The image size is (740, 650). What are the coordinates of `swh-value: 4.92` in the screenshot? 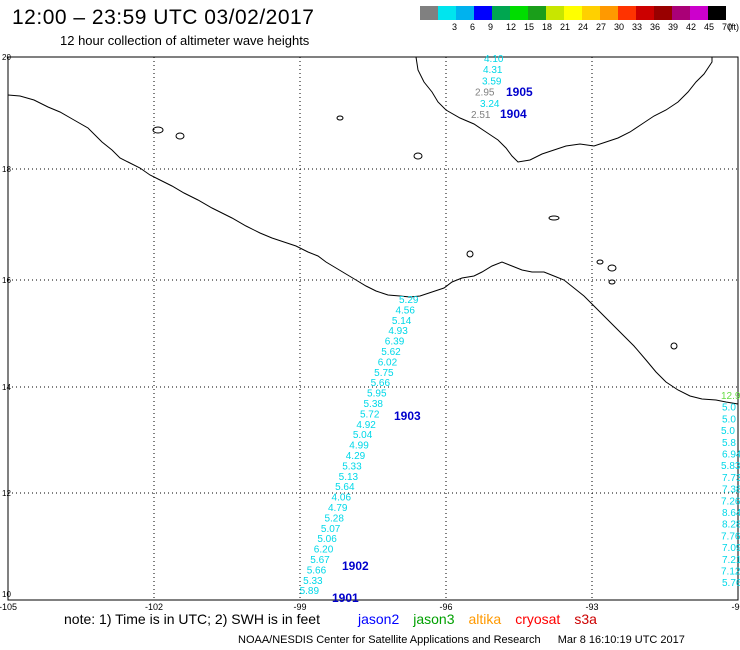 It's located at (366, 425).